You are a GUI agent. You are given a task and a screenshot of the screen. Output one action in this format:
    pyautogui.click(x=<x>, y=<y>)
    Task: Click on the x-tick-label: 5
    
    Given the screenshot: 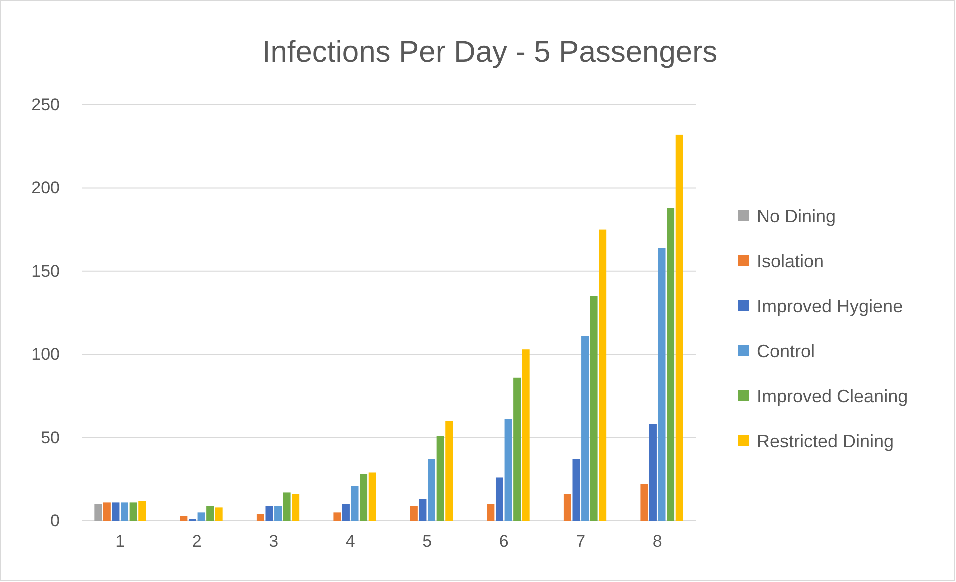 What is the action you would take?
    pyautogui.click(x=427, y=542)
    